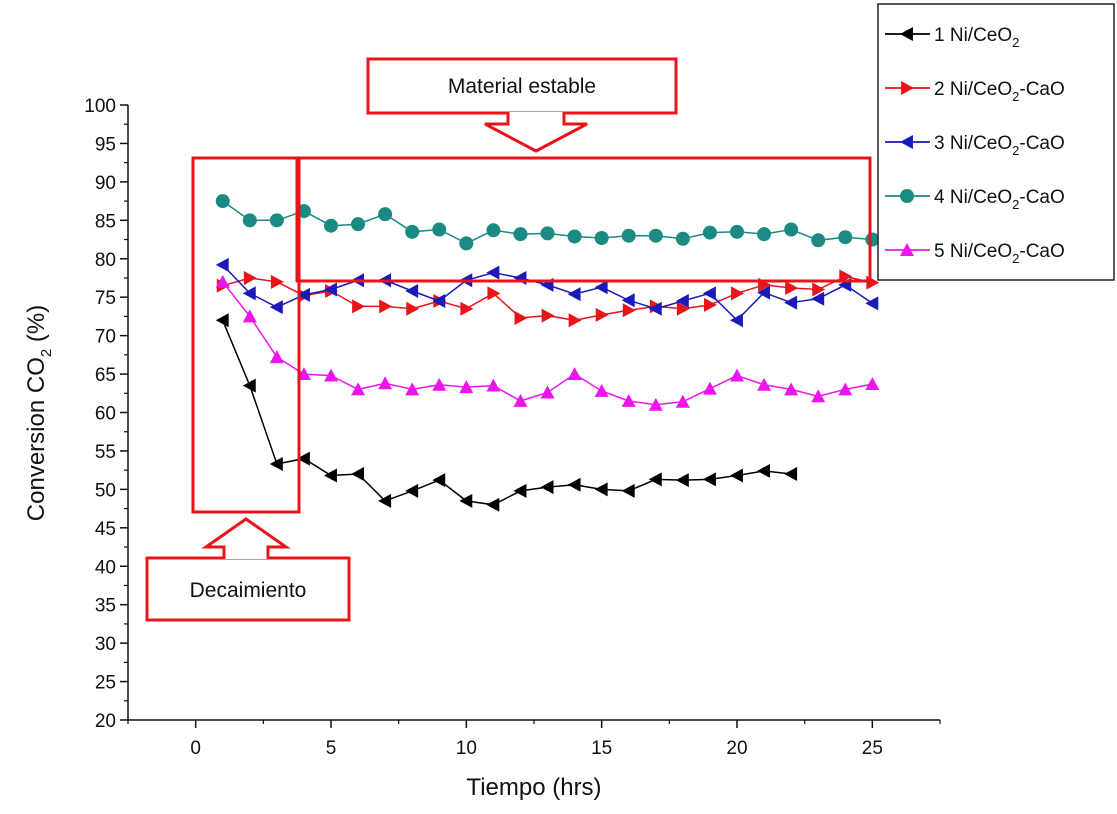  What do you see at coordinates (507, 413) in the screenshot?
I see `series-1-line` at bounding box center [507, 413].